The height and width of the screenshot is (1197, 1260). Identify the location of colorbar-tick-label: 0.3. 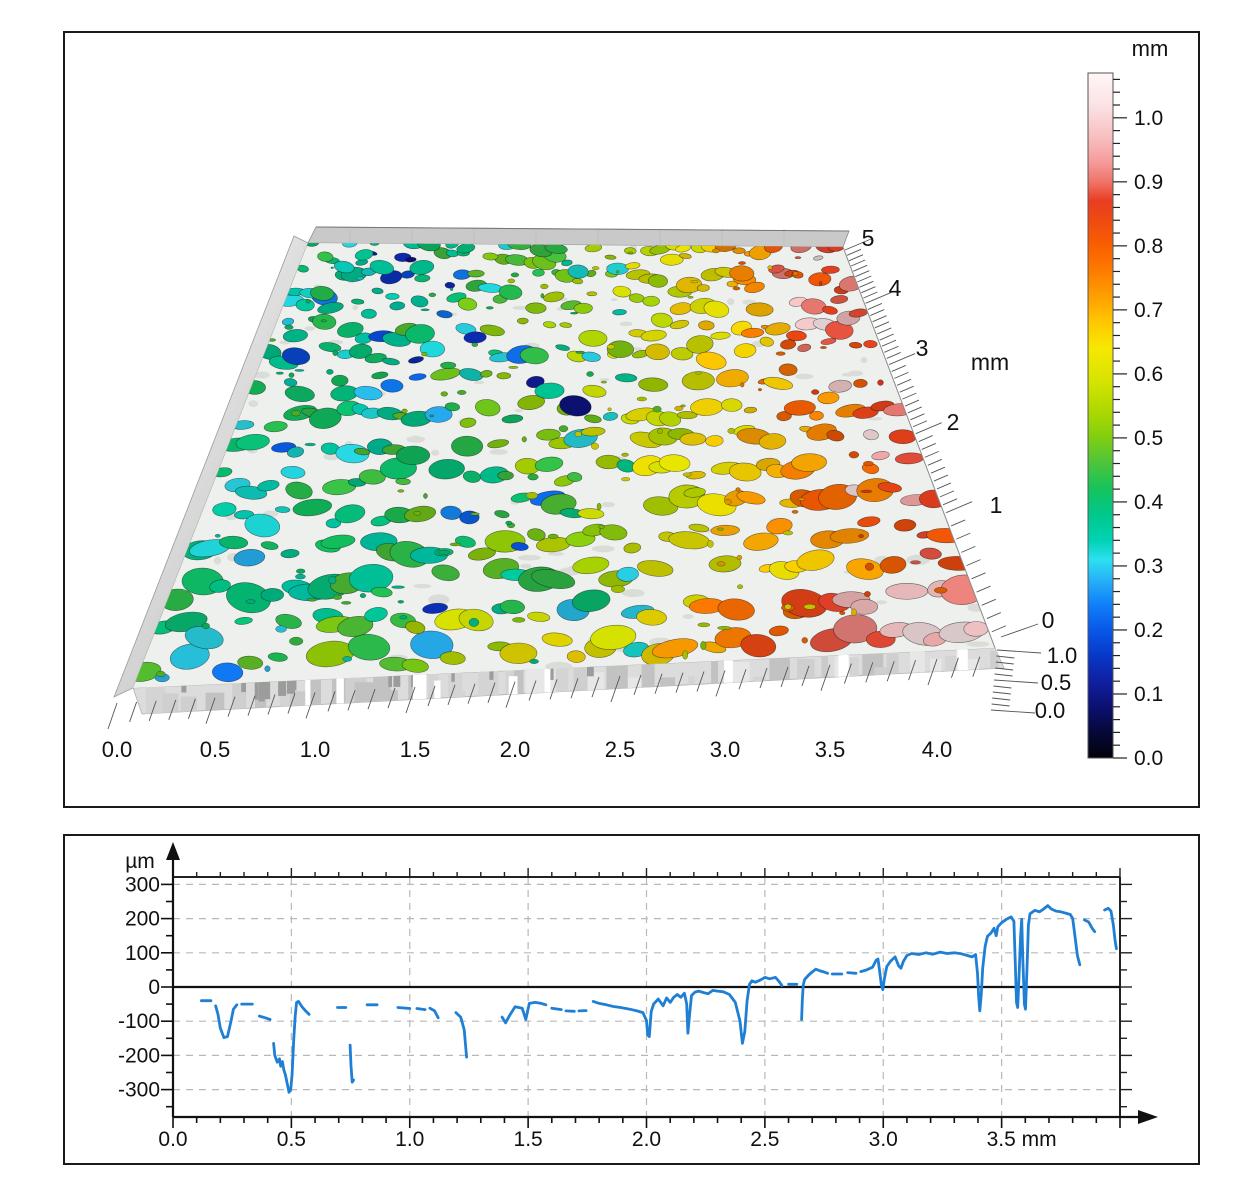
(1148, 566).